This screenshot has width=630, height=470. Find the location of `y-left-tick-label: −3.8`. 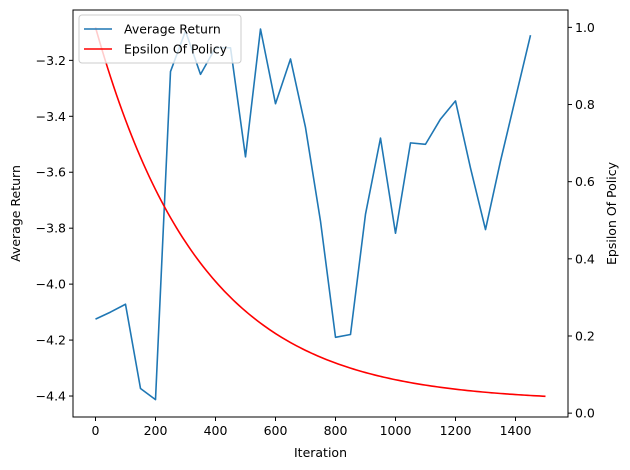

y-left-tick-label: −3.8 is located at coordinates (51, 228).